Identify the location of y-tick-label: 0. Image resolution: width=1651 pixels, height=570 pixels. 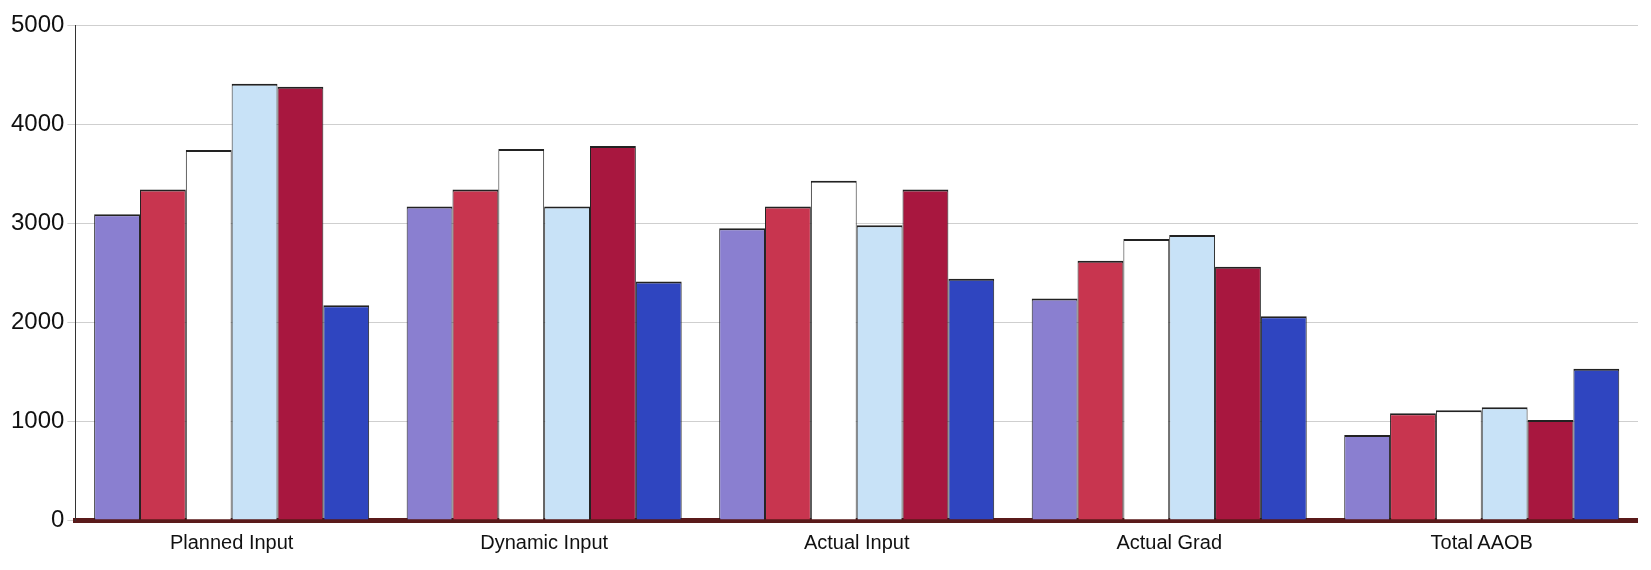
(58, 518).